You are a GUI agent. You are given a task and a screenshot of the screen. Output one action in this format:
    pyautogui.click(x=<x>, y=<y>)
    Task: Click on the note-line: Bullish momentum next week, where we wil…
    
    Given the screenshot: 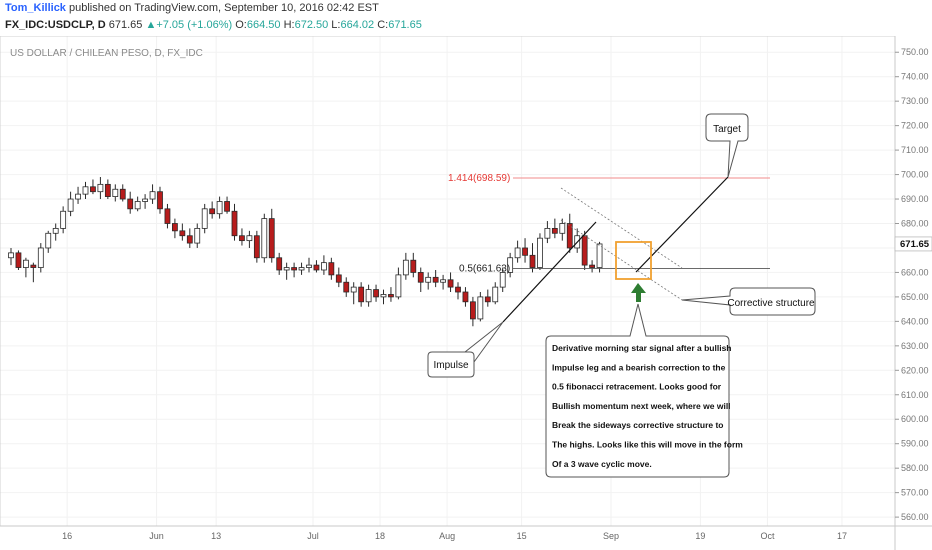 What is the action you would take?
    pyautogui.click(x=641, y=406)
    